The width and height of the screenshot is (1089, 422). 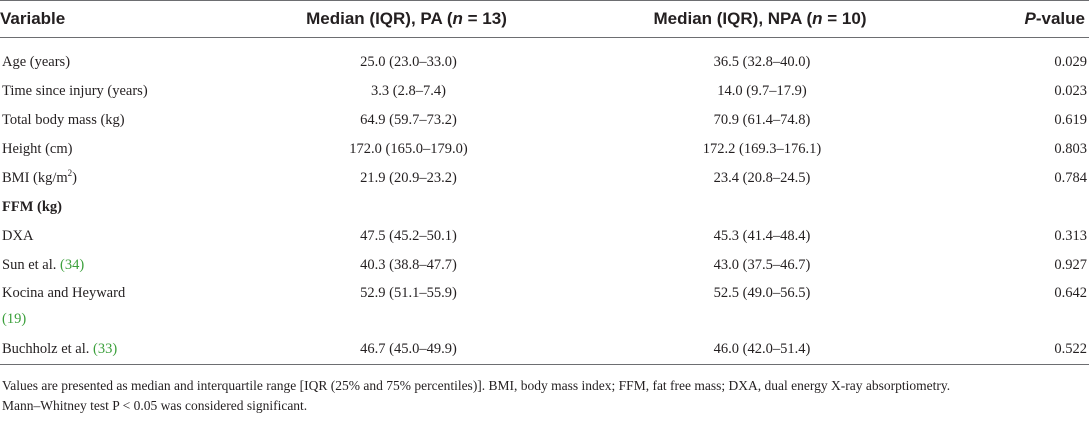 What do you see at coordinates (72, 265) in the screenshot?
I see `citation-link: (34)` at bounding box center [72, 265].